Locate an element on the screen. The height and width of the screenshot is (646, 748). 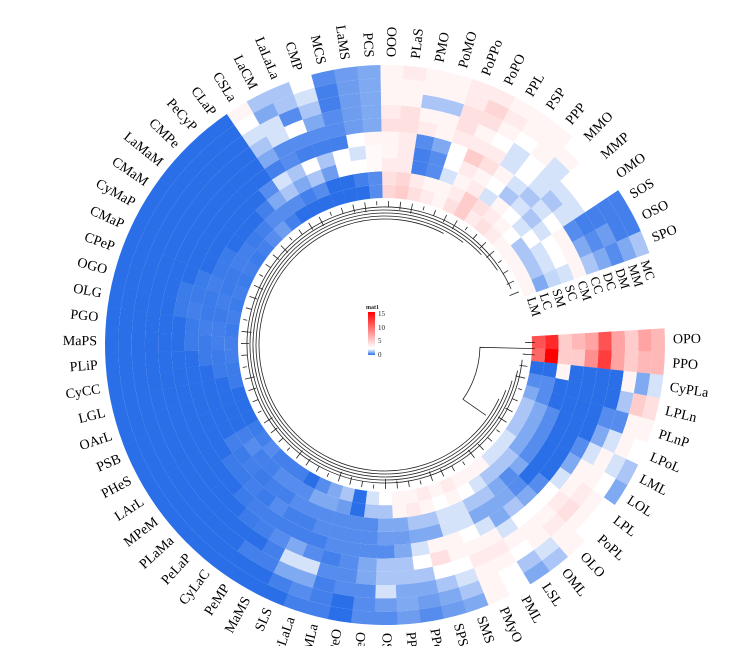
sector-label: OSO is located at coordinates (656, 211).